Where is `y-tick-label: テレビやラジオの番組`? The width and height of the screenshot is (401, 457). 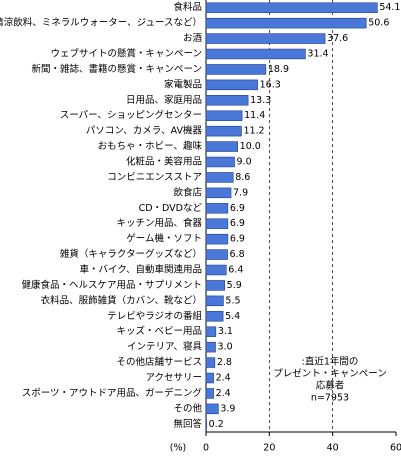
y-tick-label: テレビやラジオの番組 is located at coordinates (154, 316).